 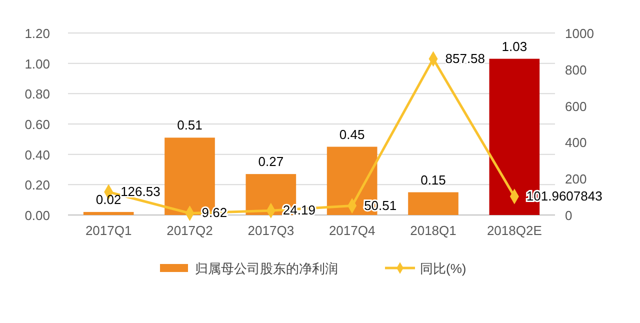 What do you see at coordinates (37, 215) in the screenshot?
I see `y-tick-label: 0.00` at bounding box center [37, 215].